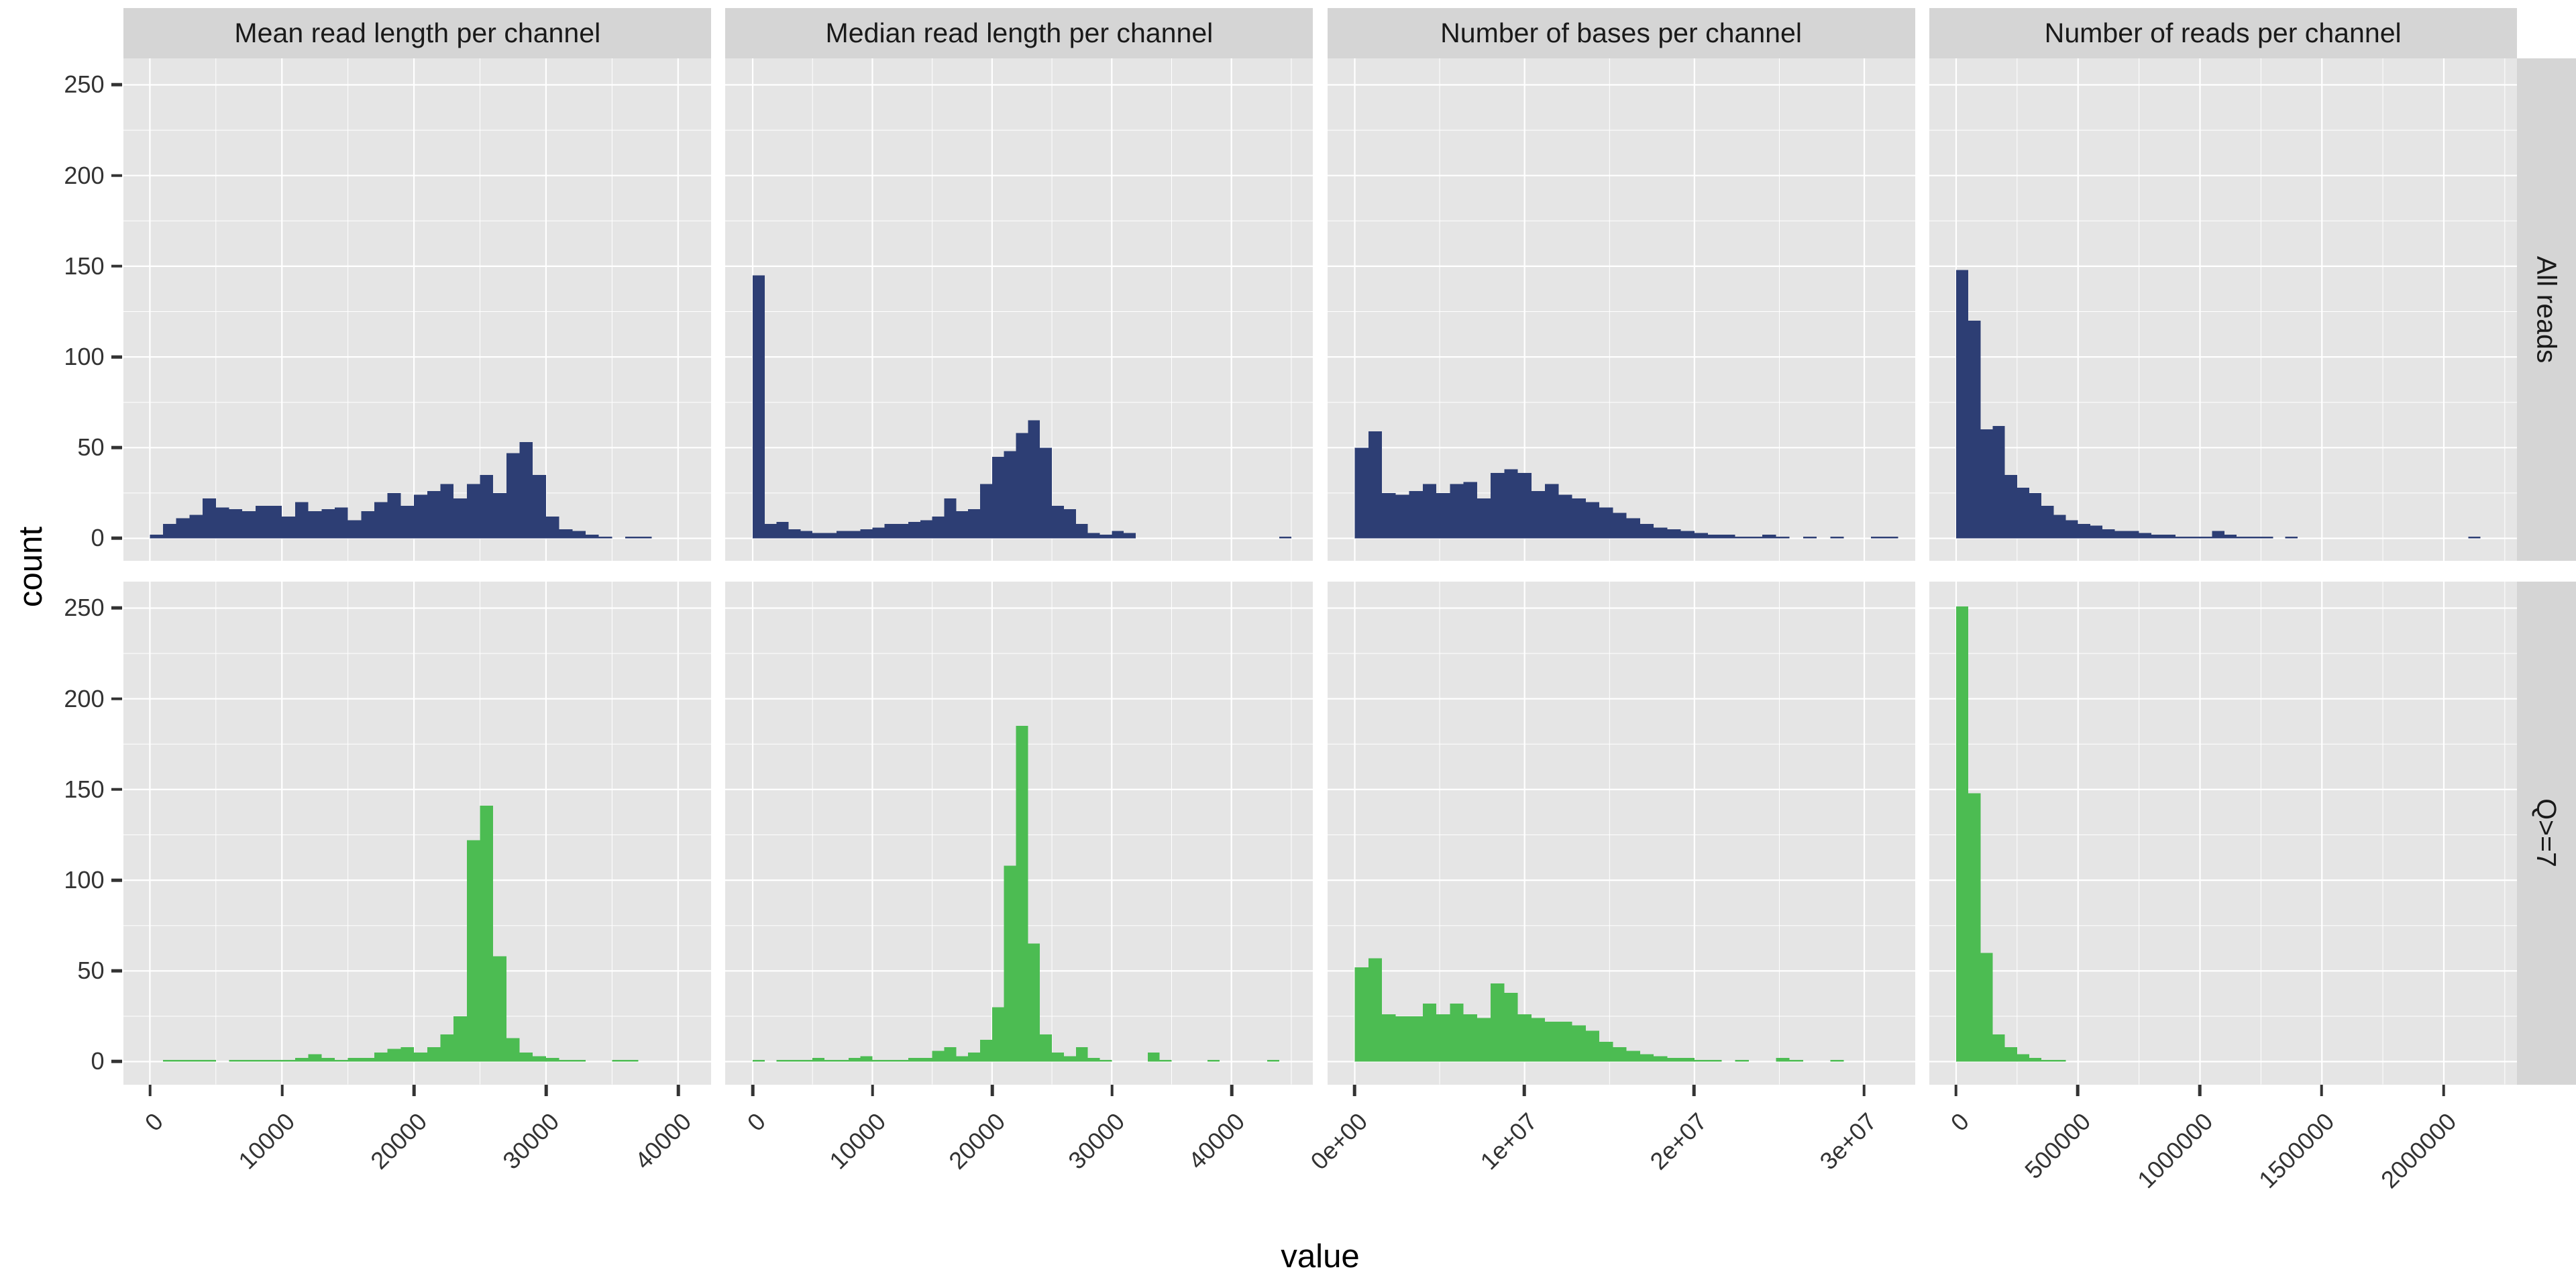  Describe the element at coordinates (1621, 309) in the screenshot. I see `histogram-all-reads-number-of-bases` at that location.